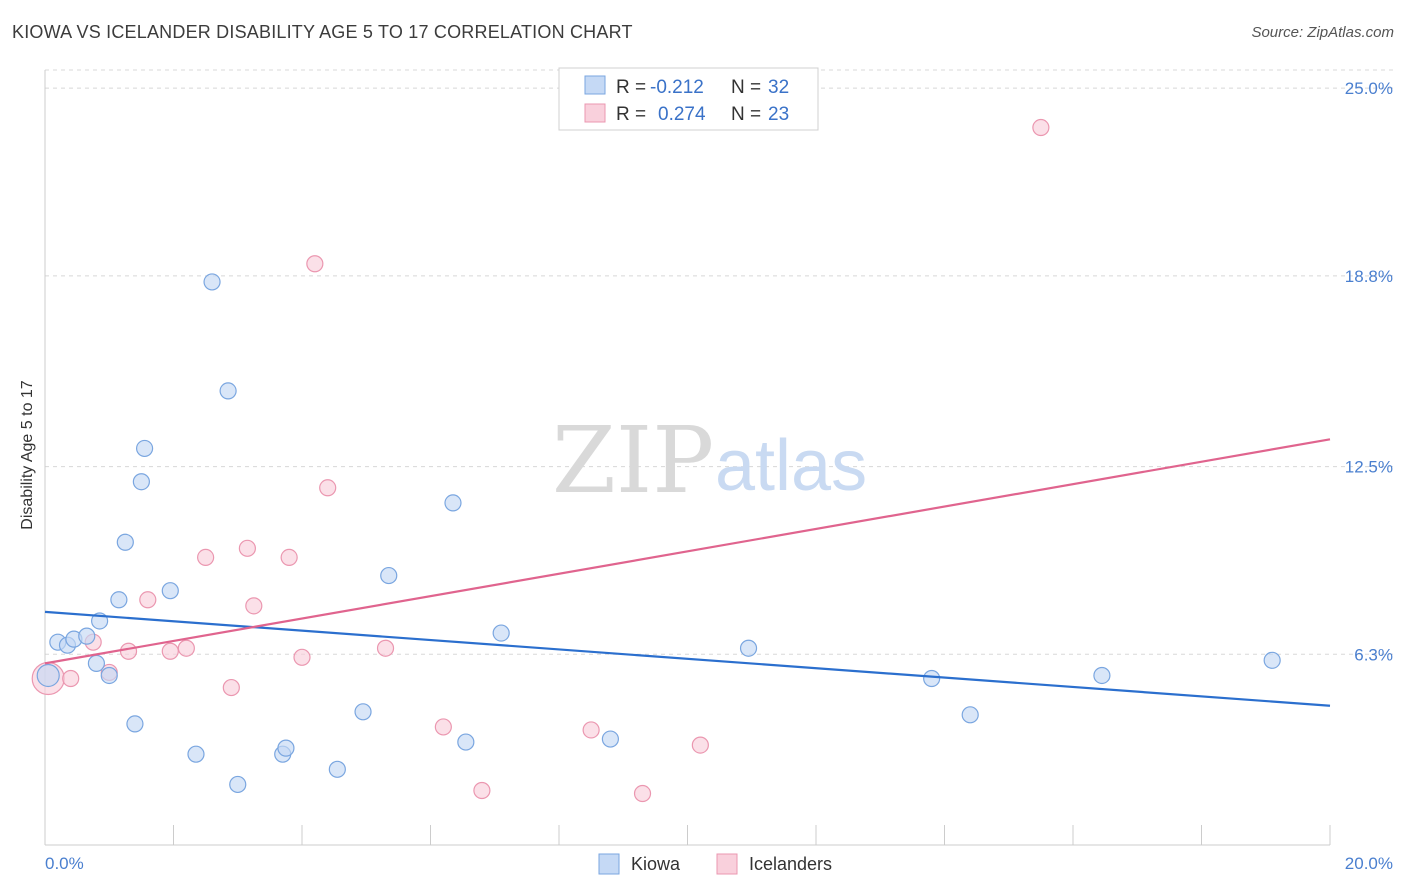 The width and height of the screenshot is (1406, 892). Describe the element at coordinates (1369, 863) in the screenshot. I see `x-tick-label-max: 20.0%` at that location.